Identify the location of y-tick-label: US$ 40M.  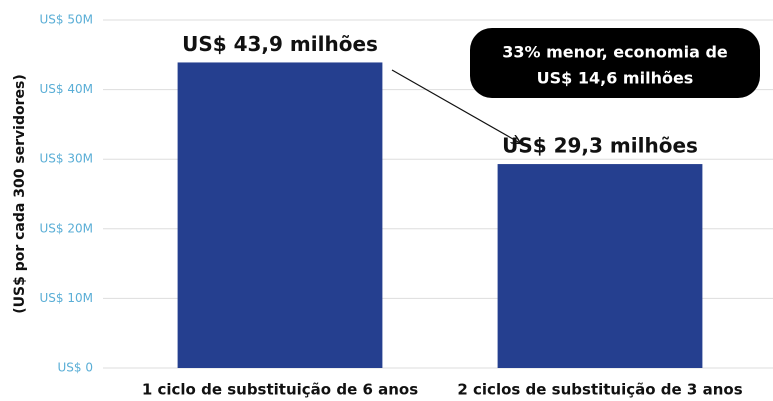
(66, 89).